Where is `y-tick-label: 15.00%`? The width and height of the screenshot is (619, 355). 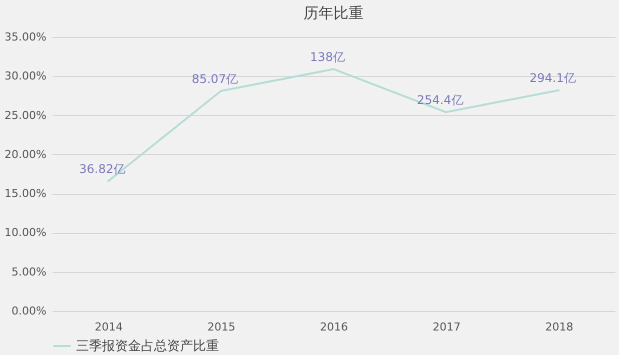
y-tick-label: 15.00% is located at coordinates (25, 193).